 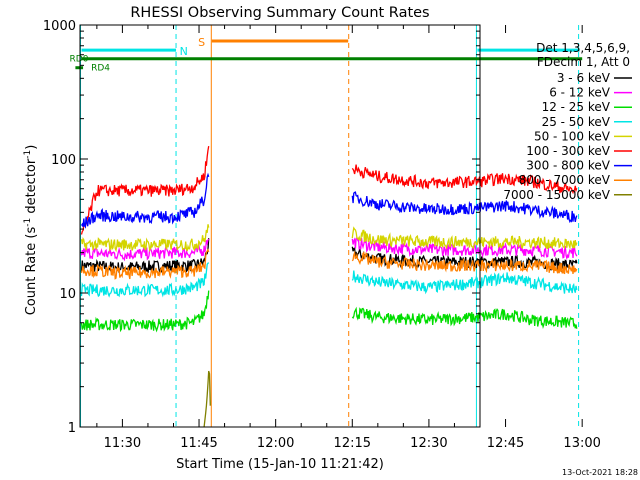 I want to click on legend-label-8: 7000 - 15000 keV, so click(x=556, y=195).